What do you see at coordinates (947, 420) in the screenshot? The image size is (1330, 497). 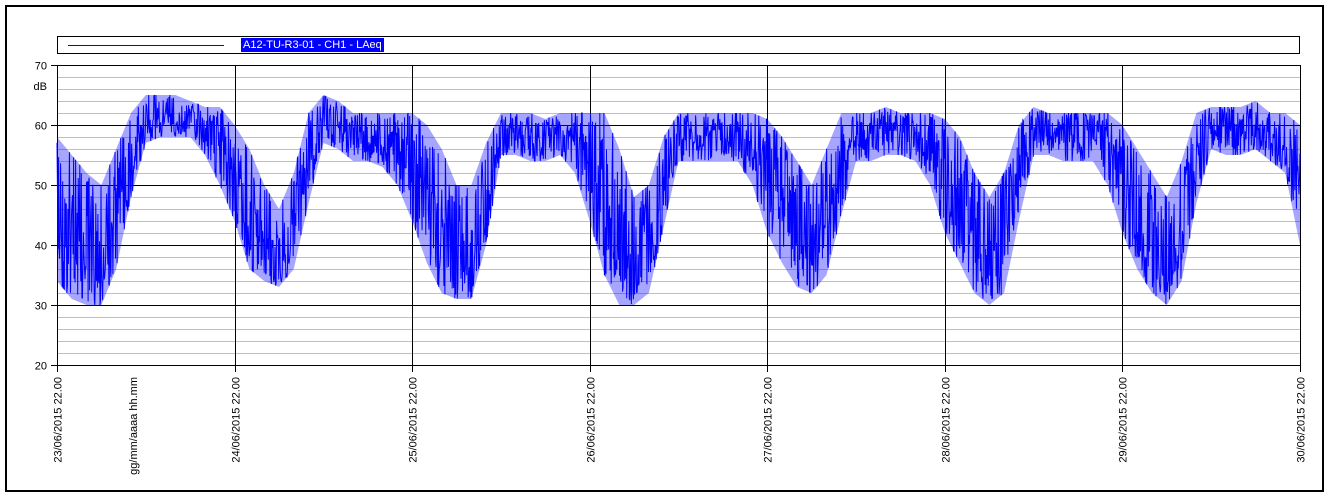 I see `x-tick-label: 28/06/2015 22.00` at bounding box center [947, 420].